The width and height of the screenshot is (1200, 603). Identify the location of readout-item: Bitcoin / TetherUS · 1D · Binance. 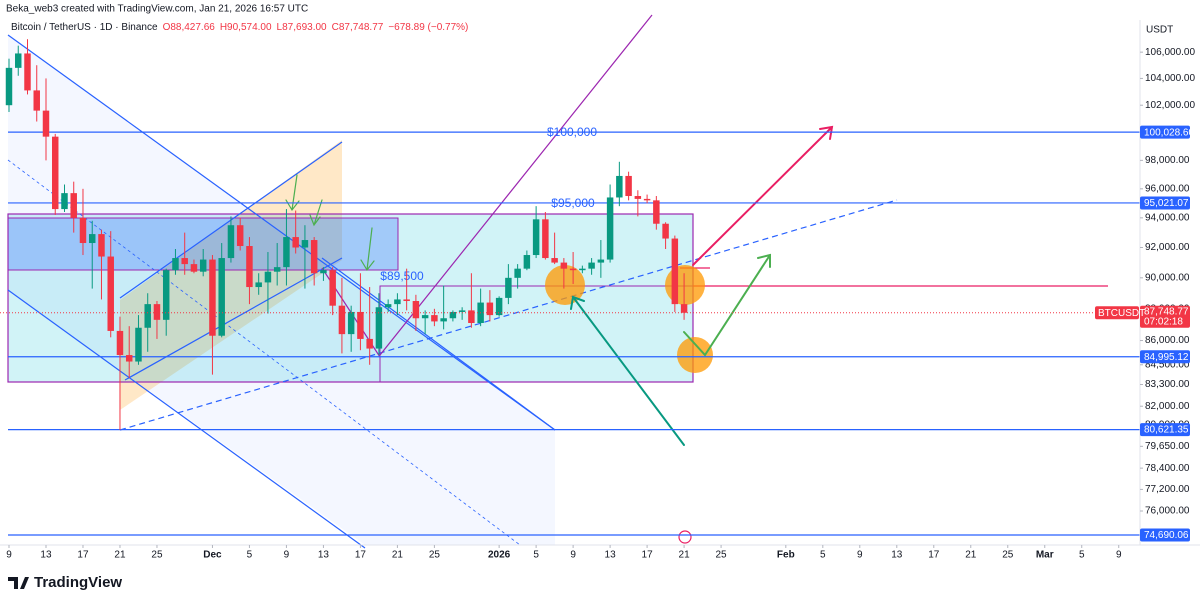
(84, 27).